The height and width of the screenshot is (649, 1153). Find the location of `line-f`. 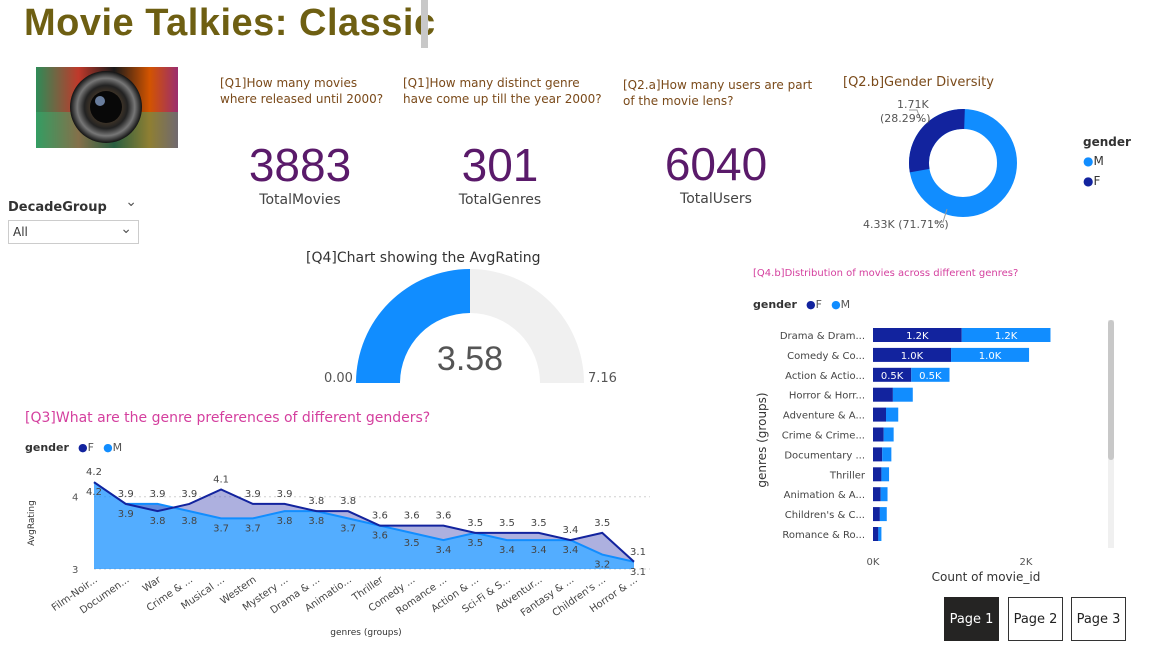

line-f is located at coordinates (364, 522).